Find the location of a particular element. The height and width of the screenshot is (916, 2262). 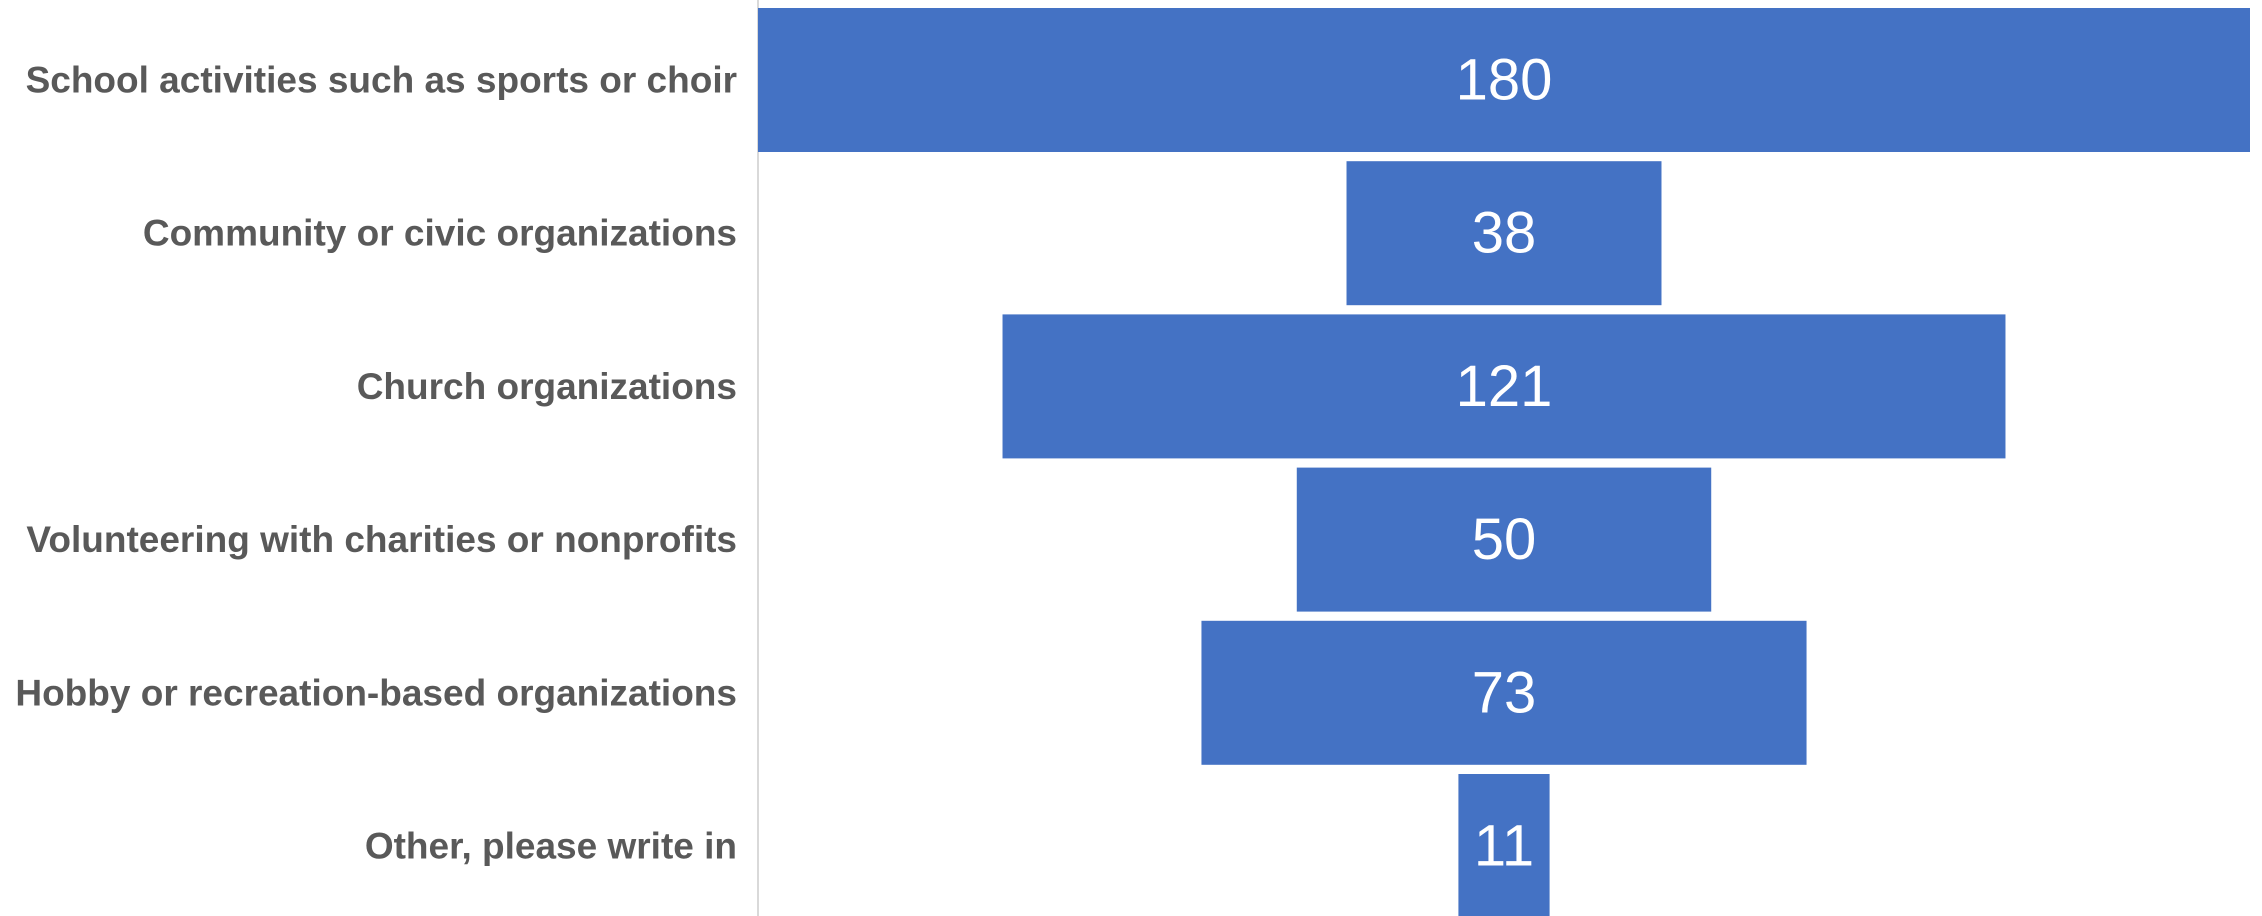

category-label: Other, please write in is located at coordinates (551, 846).